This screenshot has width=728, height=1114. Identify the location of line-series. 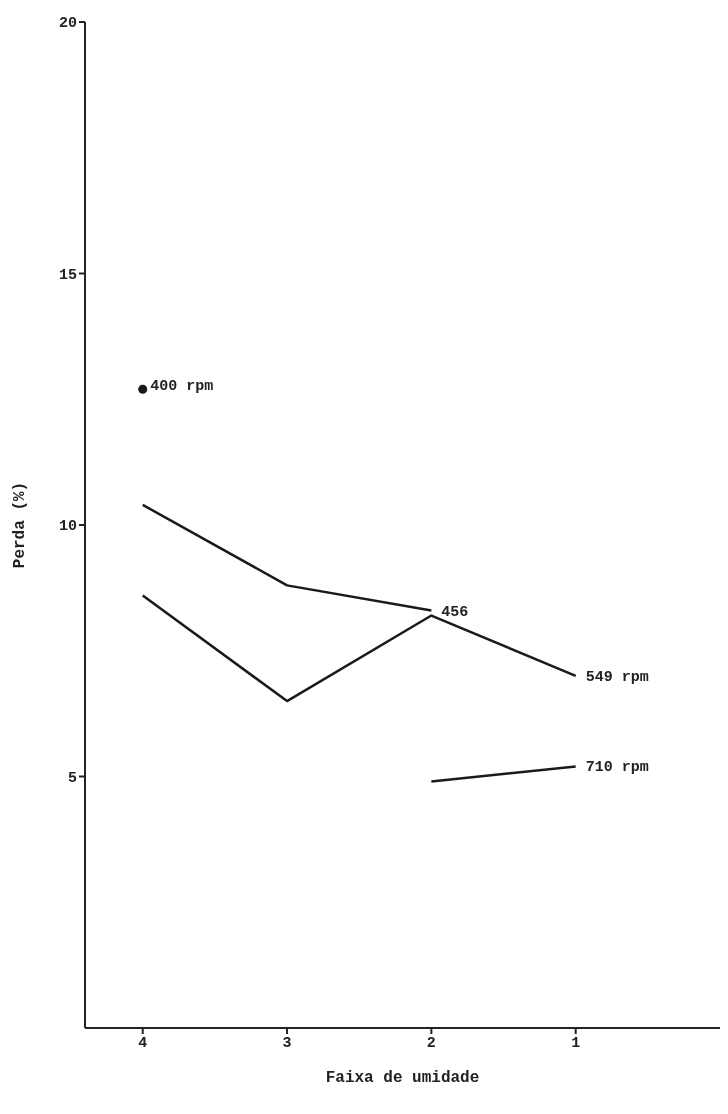
(359, 648).